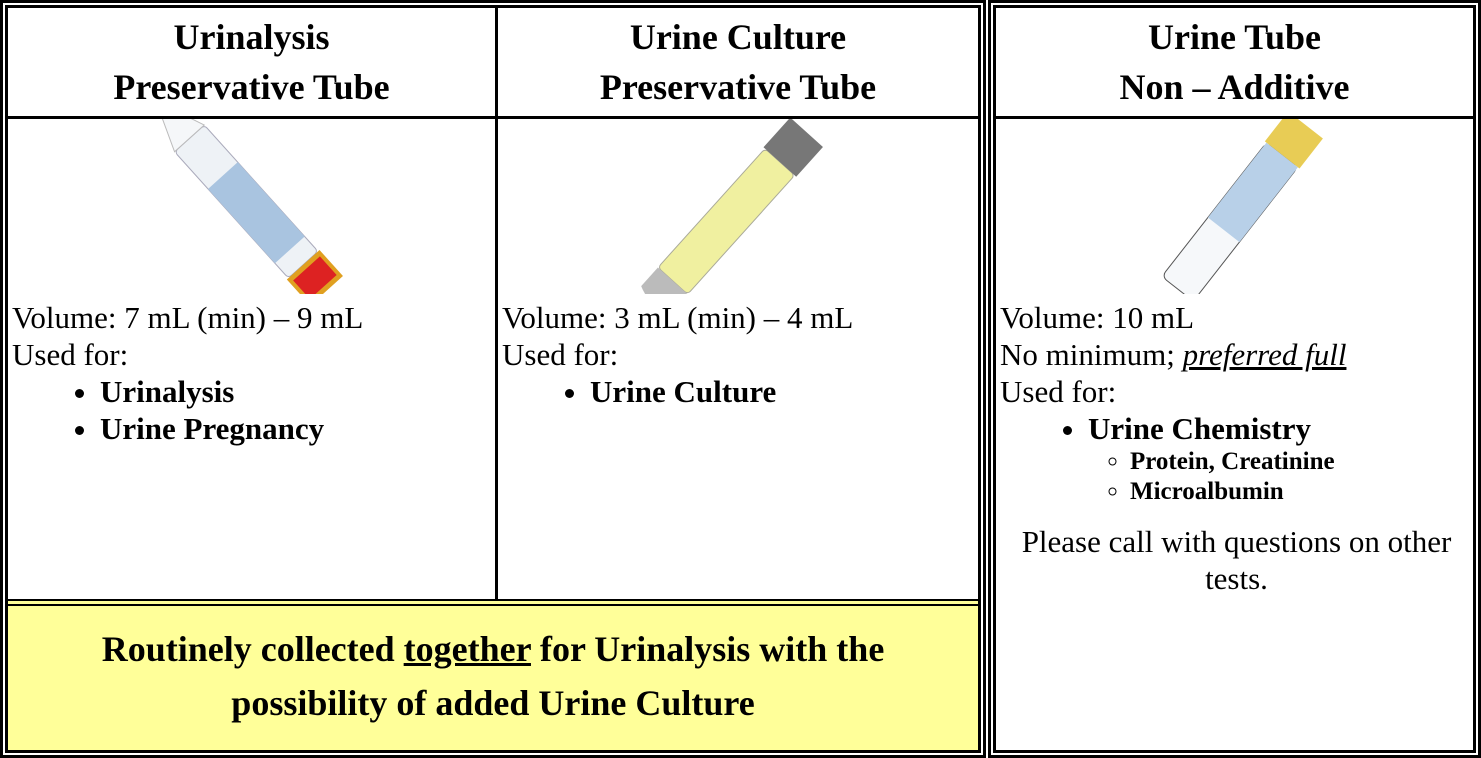  Describe the element at coordinates (1280, 428) in the screenshot. I see `test: Urine Chemistry` at that location.